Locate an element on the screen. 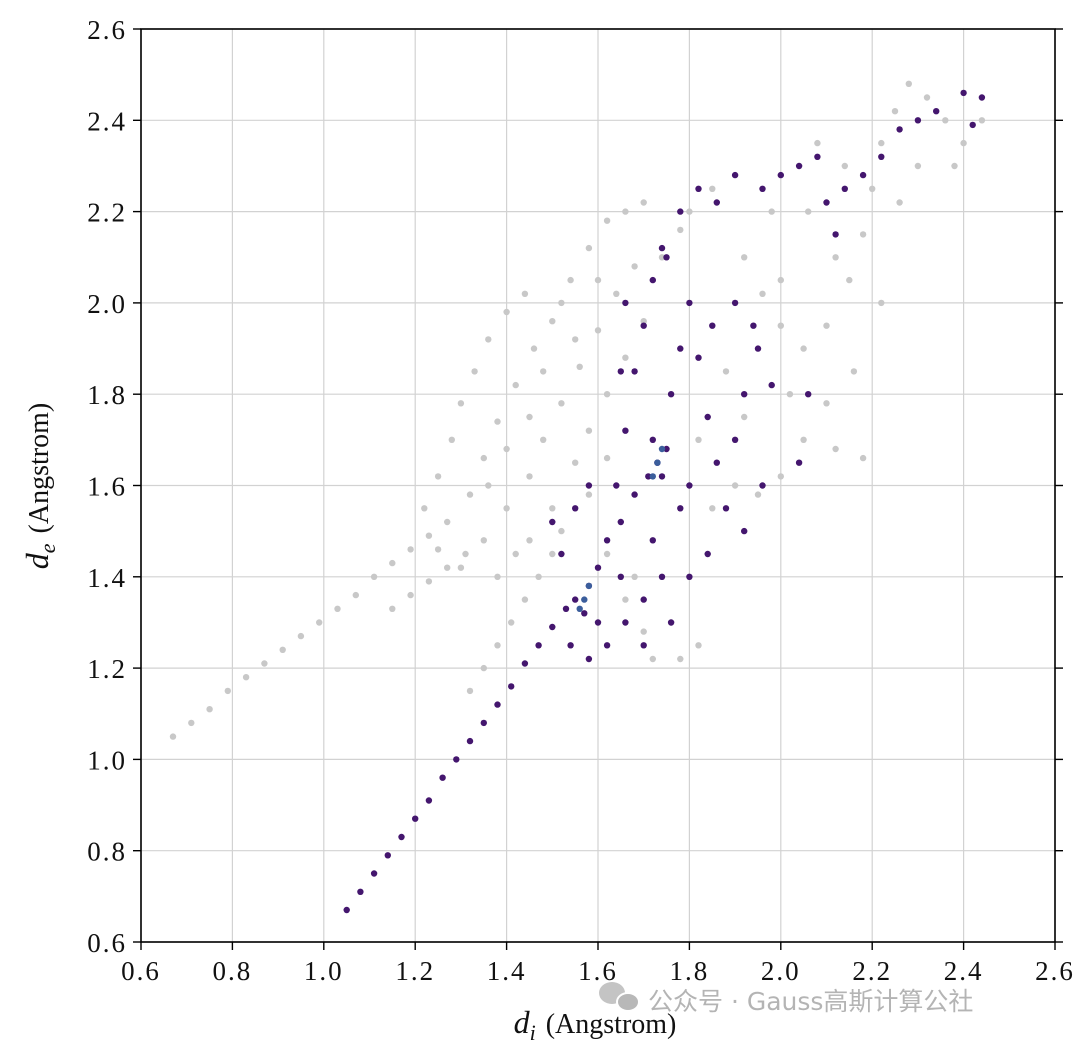 The width and height of the screenshot is (1080, 1045). watermark-text: 公众号 · Gauss高斯计算公社 is located at coordinates (810, 1001).